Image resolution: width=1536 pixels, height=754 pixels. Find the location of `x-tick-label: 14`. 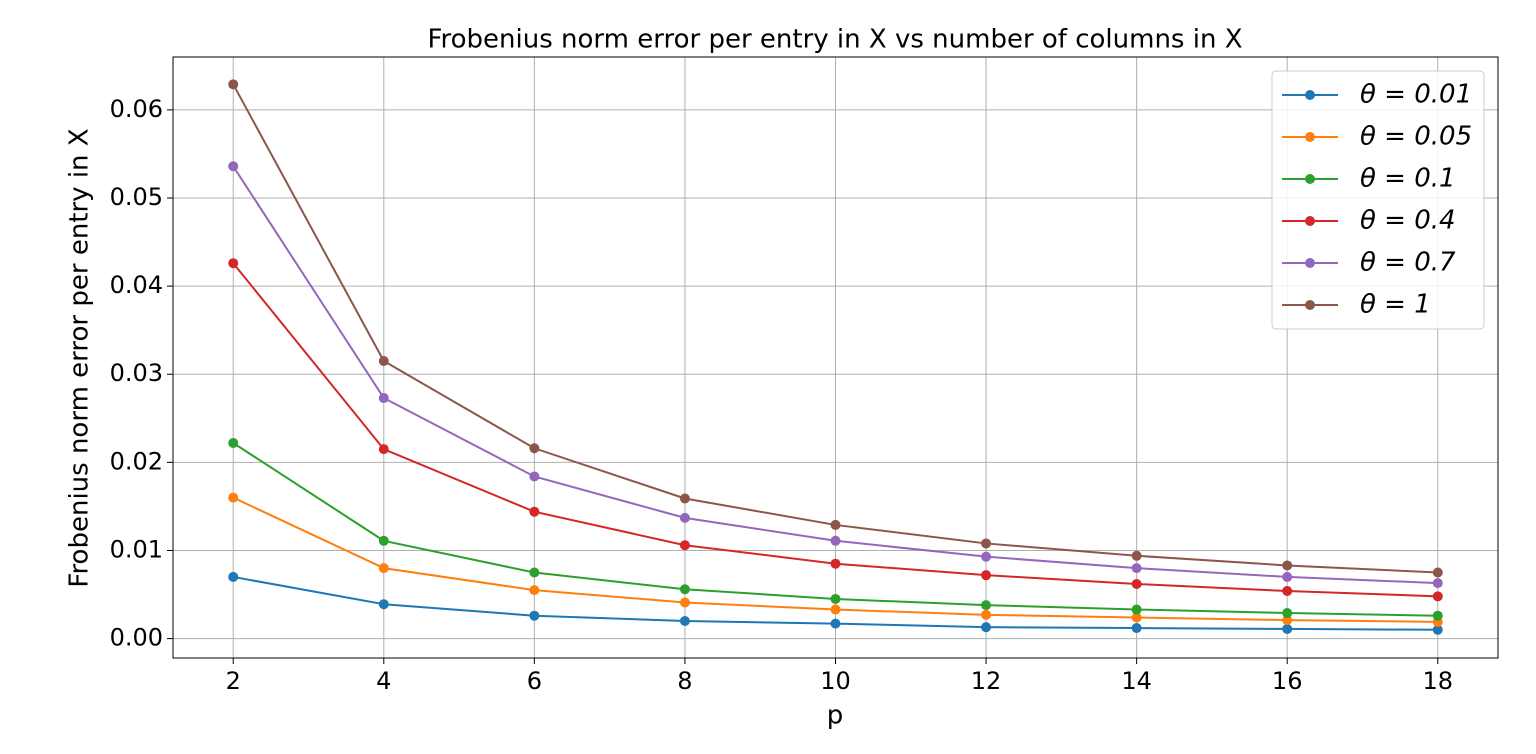

x-tick-label: 14 is located at coordinates (1136, 681).